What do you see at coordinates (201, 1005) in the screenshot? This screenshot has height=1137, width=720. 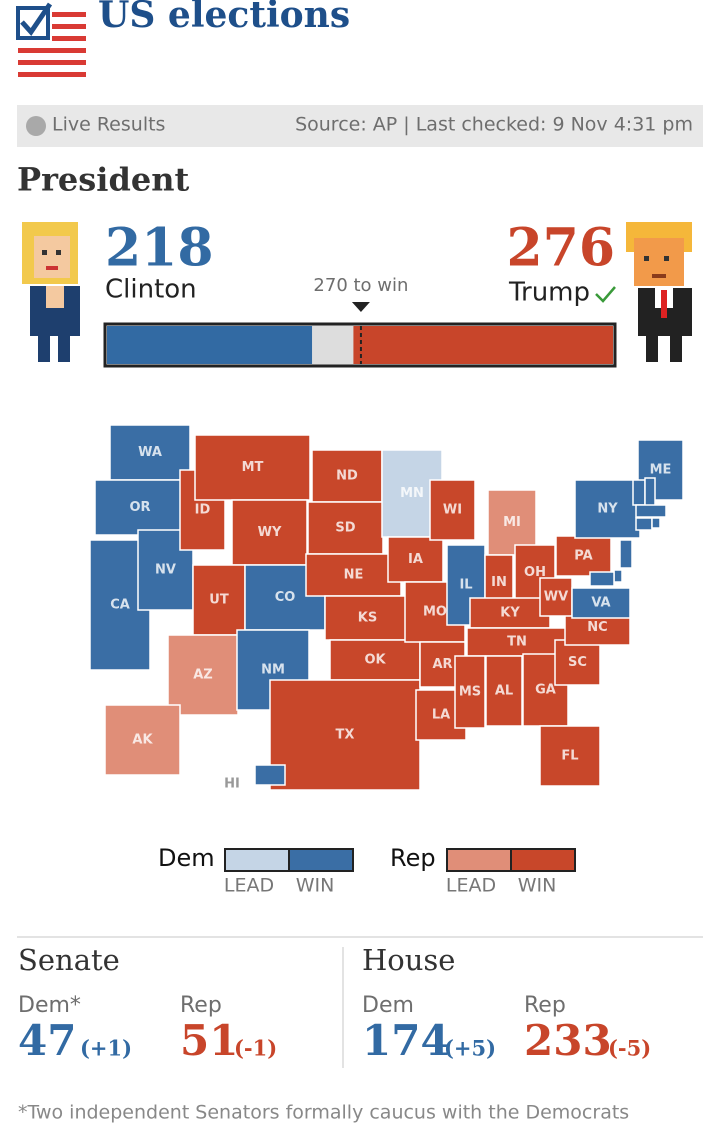 I see `senate-rep-label: Rep` at bounding box center [201, 1005].